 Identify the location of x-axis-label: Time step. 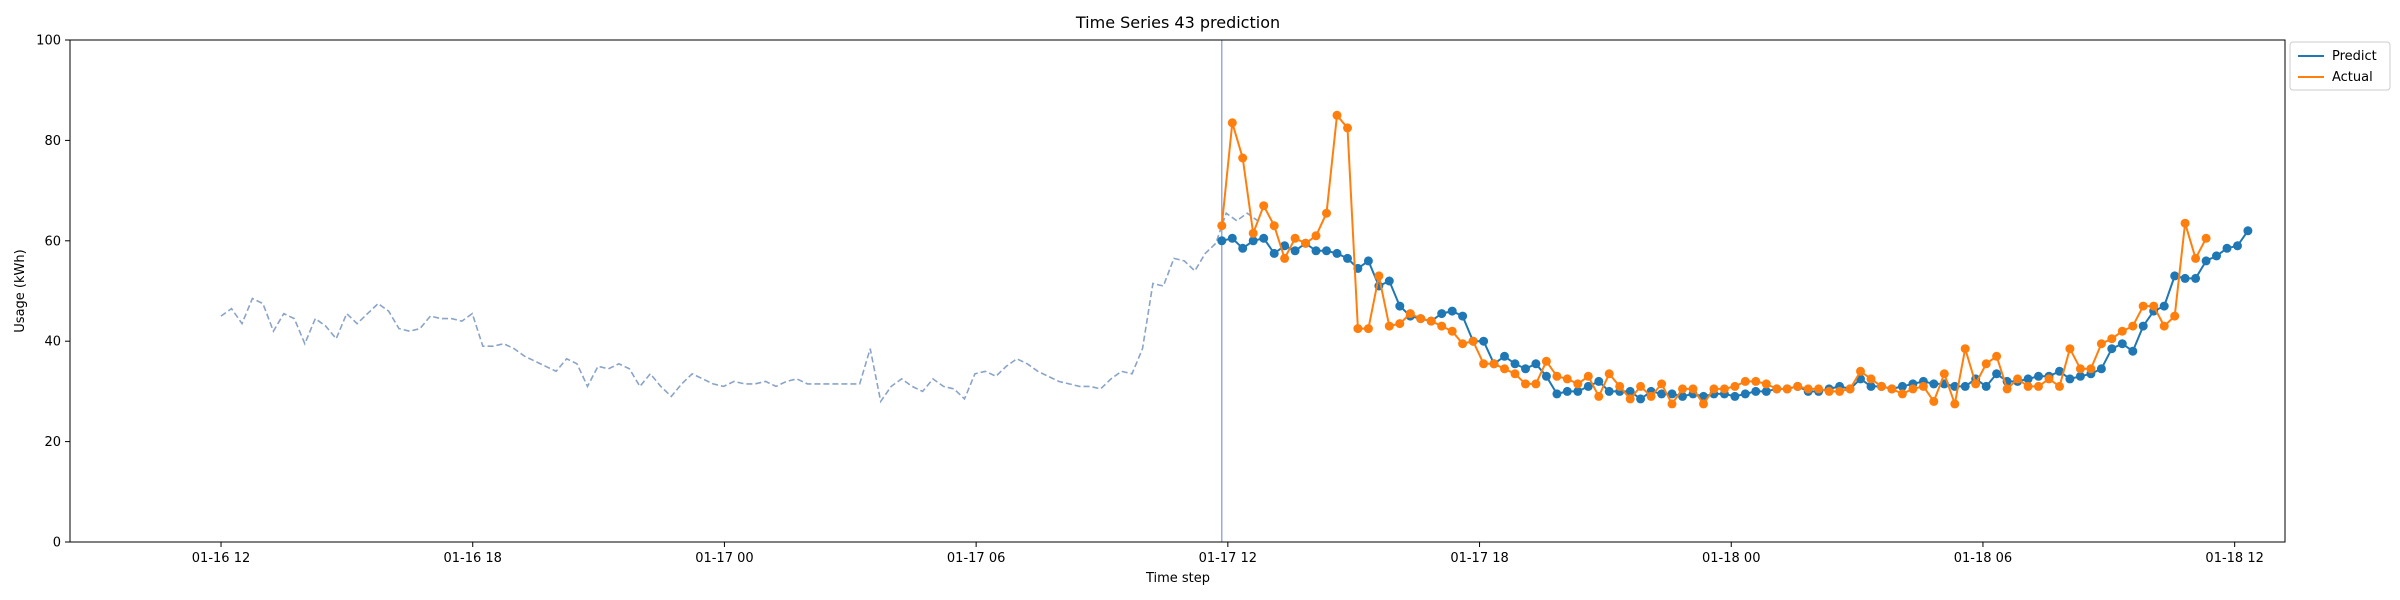
(1177, 578).